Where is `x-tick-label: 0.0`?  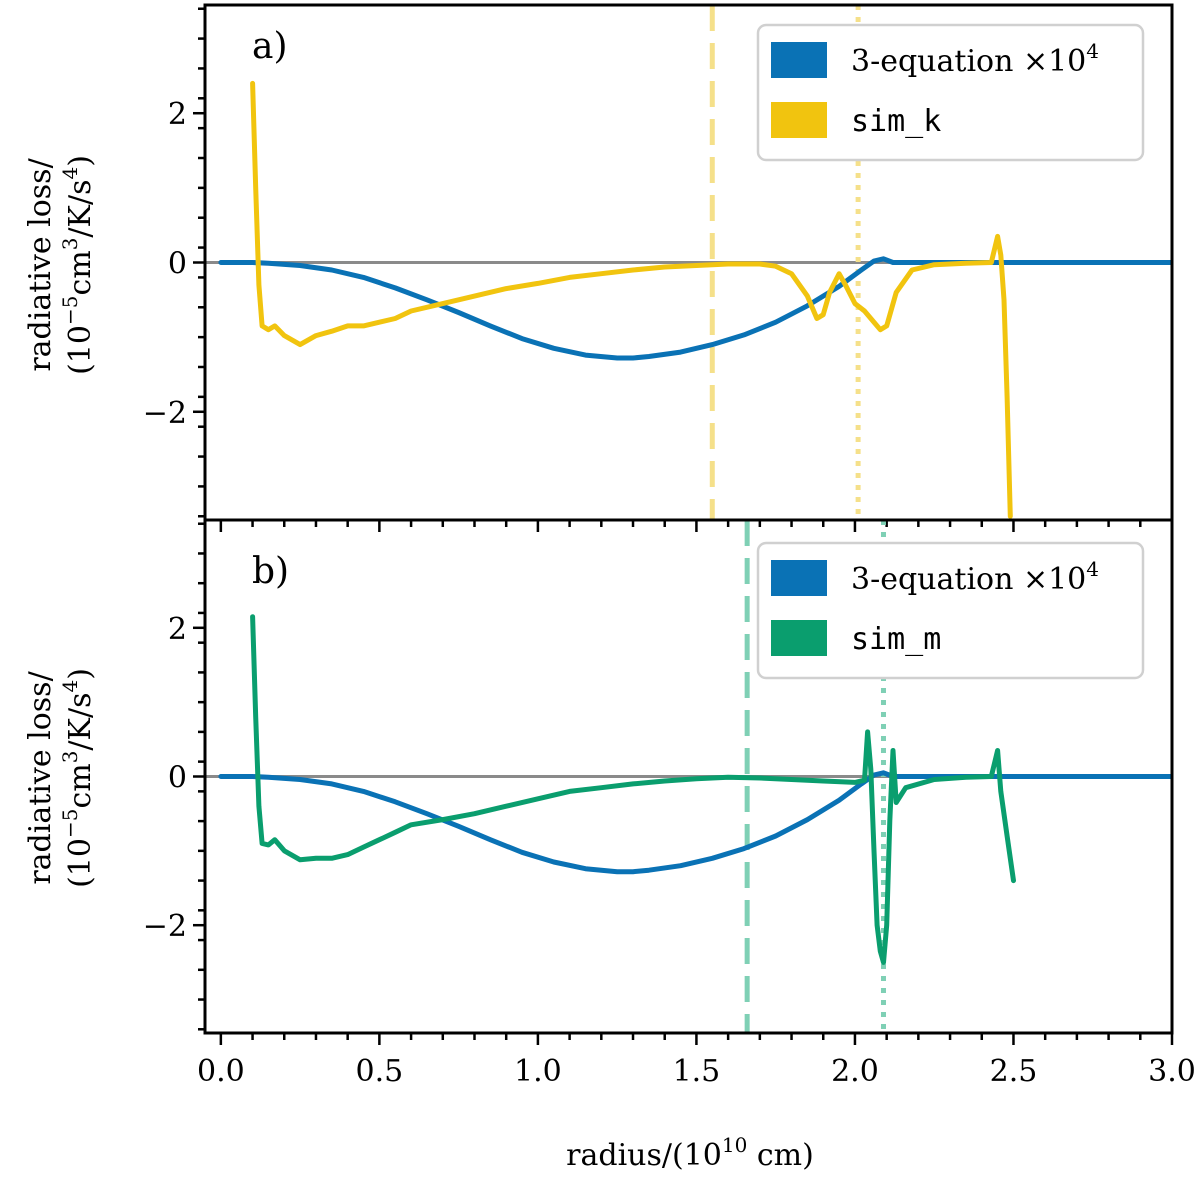 x-tick-label: 0.0 is located at coordinates (221, 1071).